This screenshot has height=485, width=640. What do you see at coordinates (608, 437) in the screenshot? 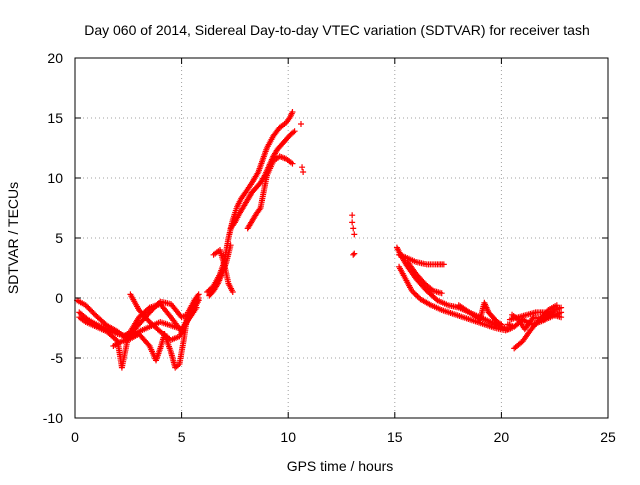
I see `x-tick-label: 25` at bounding box center [608, 437].